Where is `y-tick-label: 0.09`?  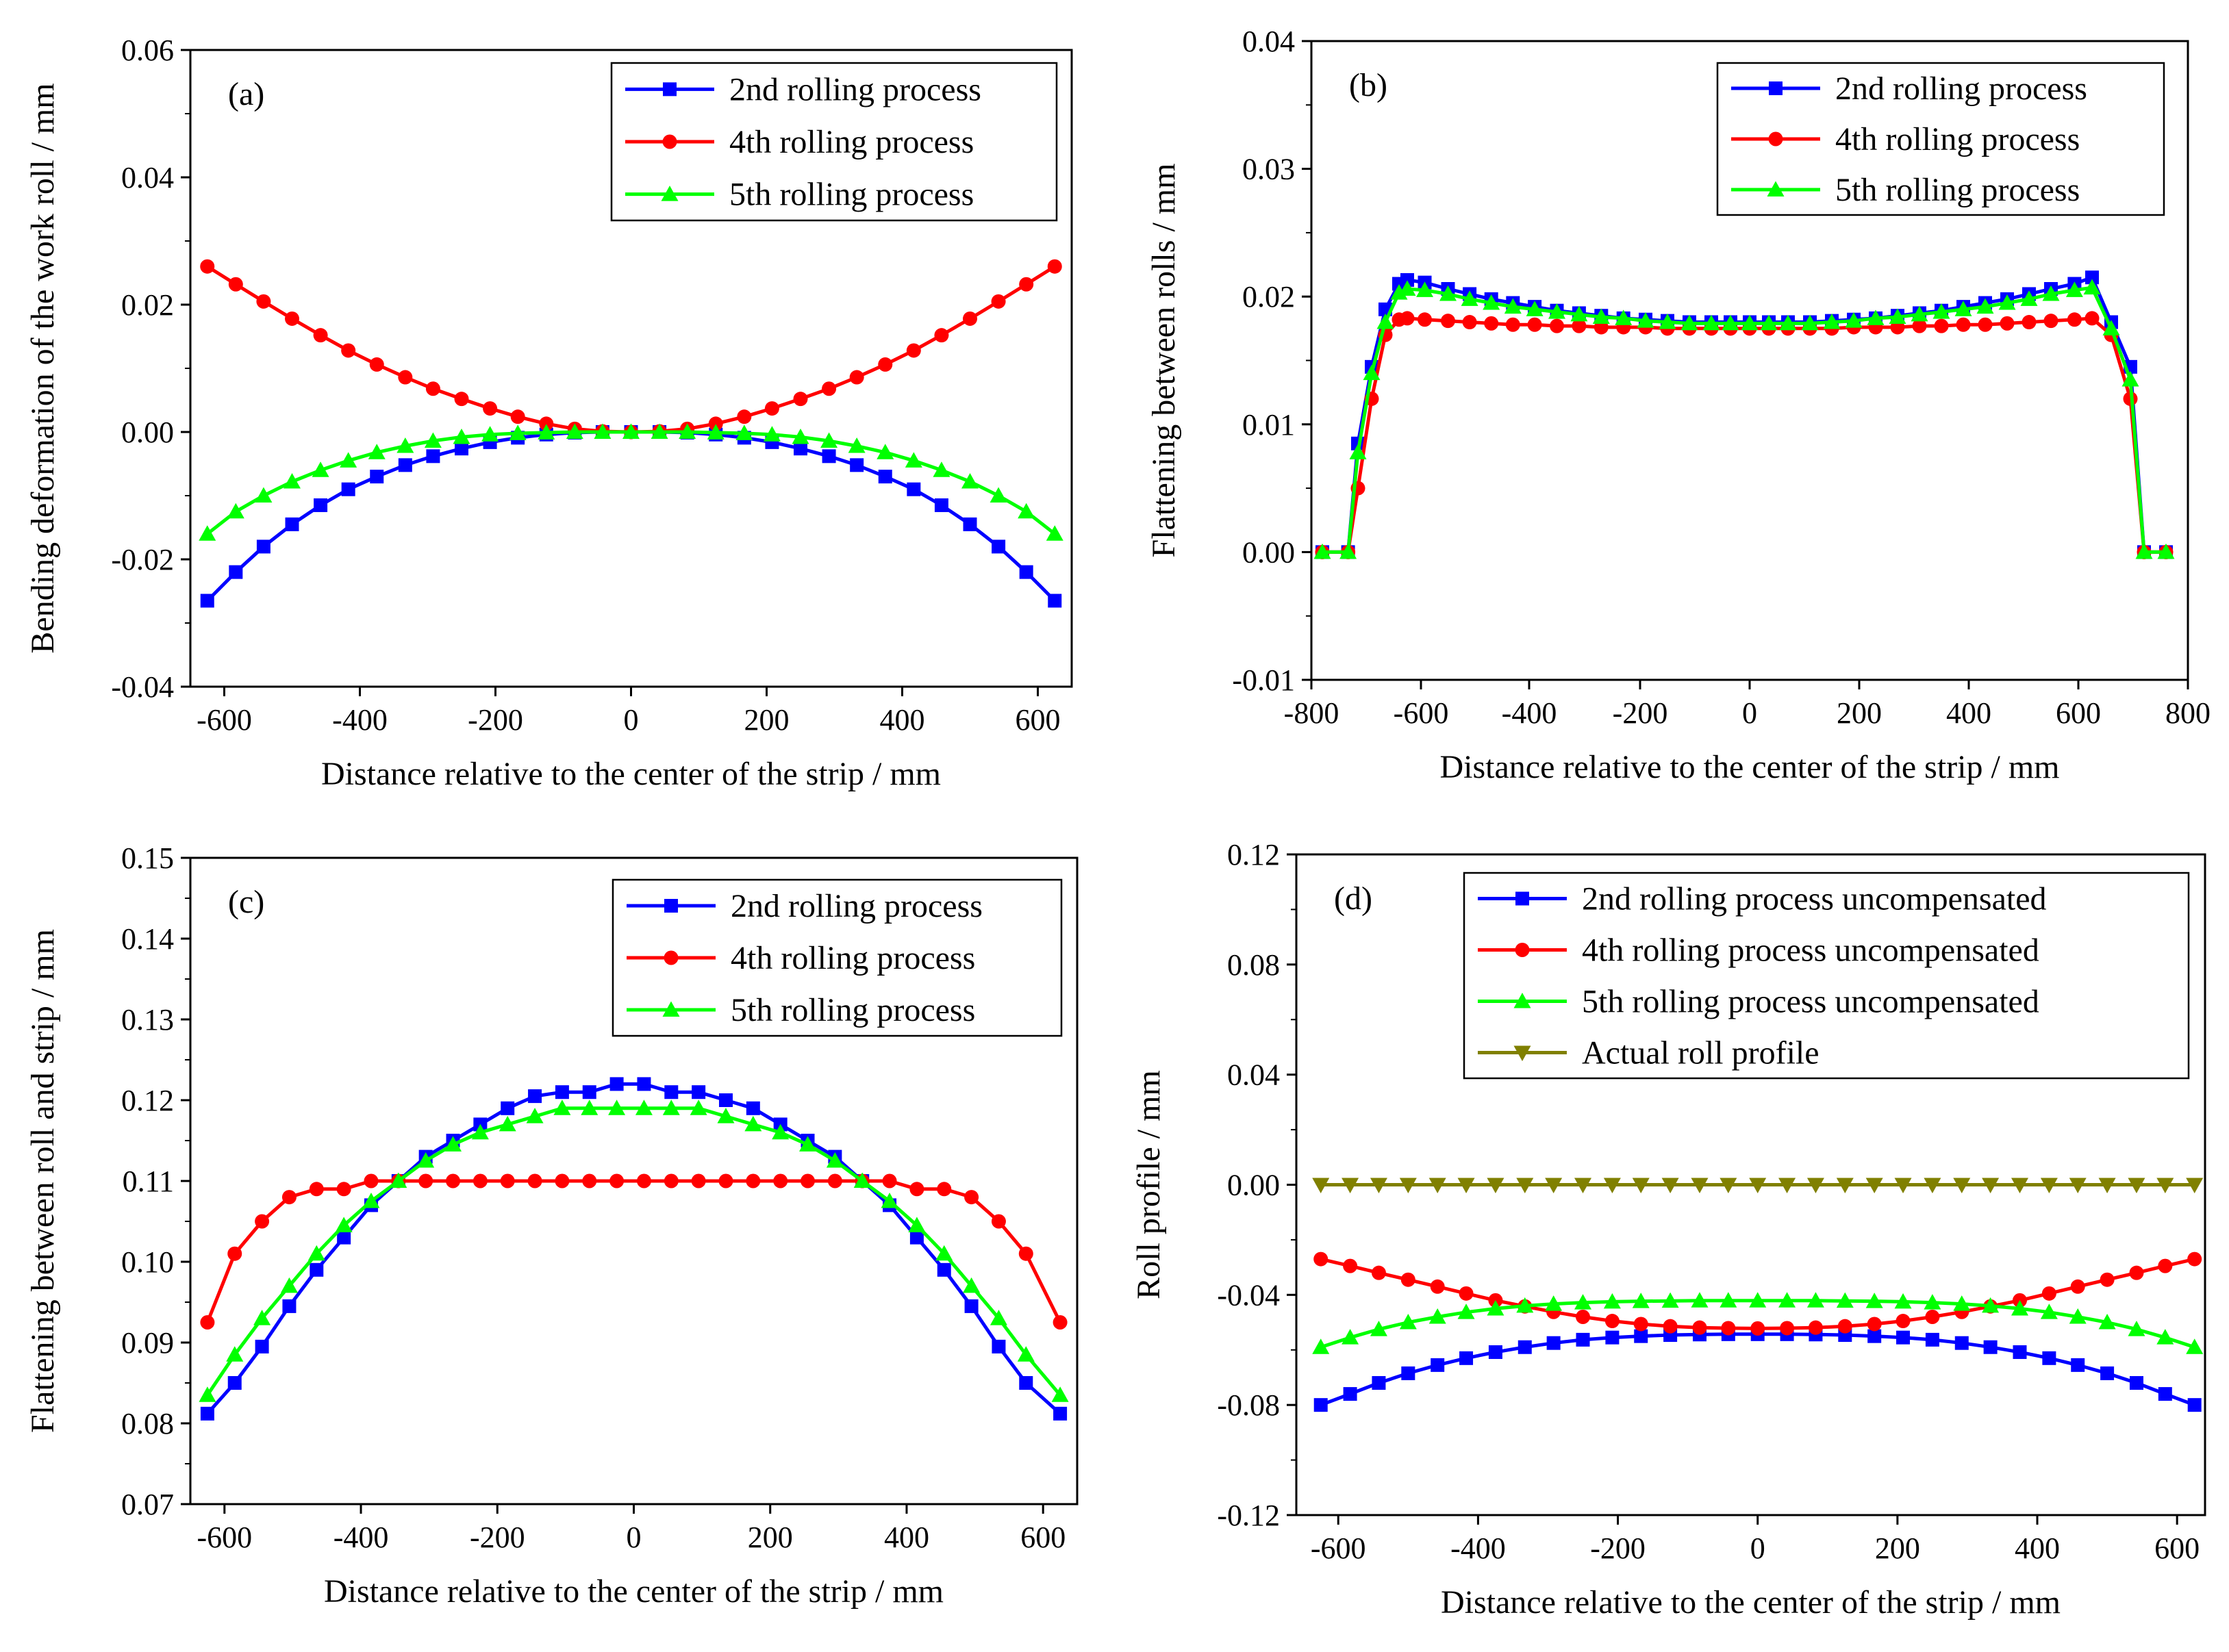 y-tick-label: 0.09 is located at coordinates (147, 1343).